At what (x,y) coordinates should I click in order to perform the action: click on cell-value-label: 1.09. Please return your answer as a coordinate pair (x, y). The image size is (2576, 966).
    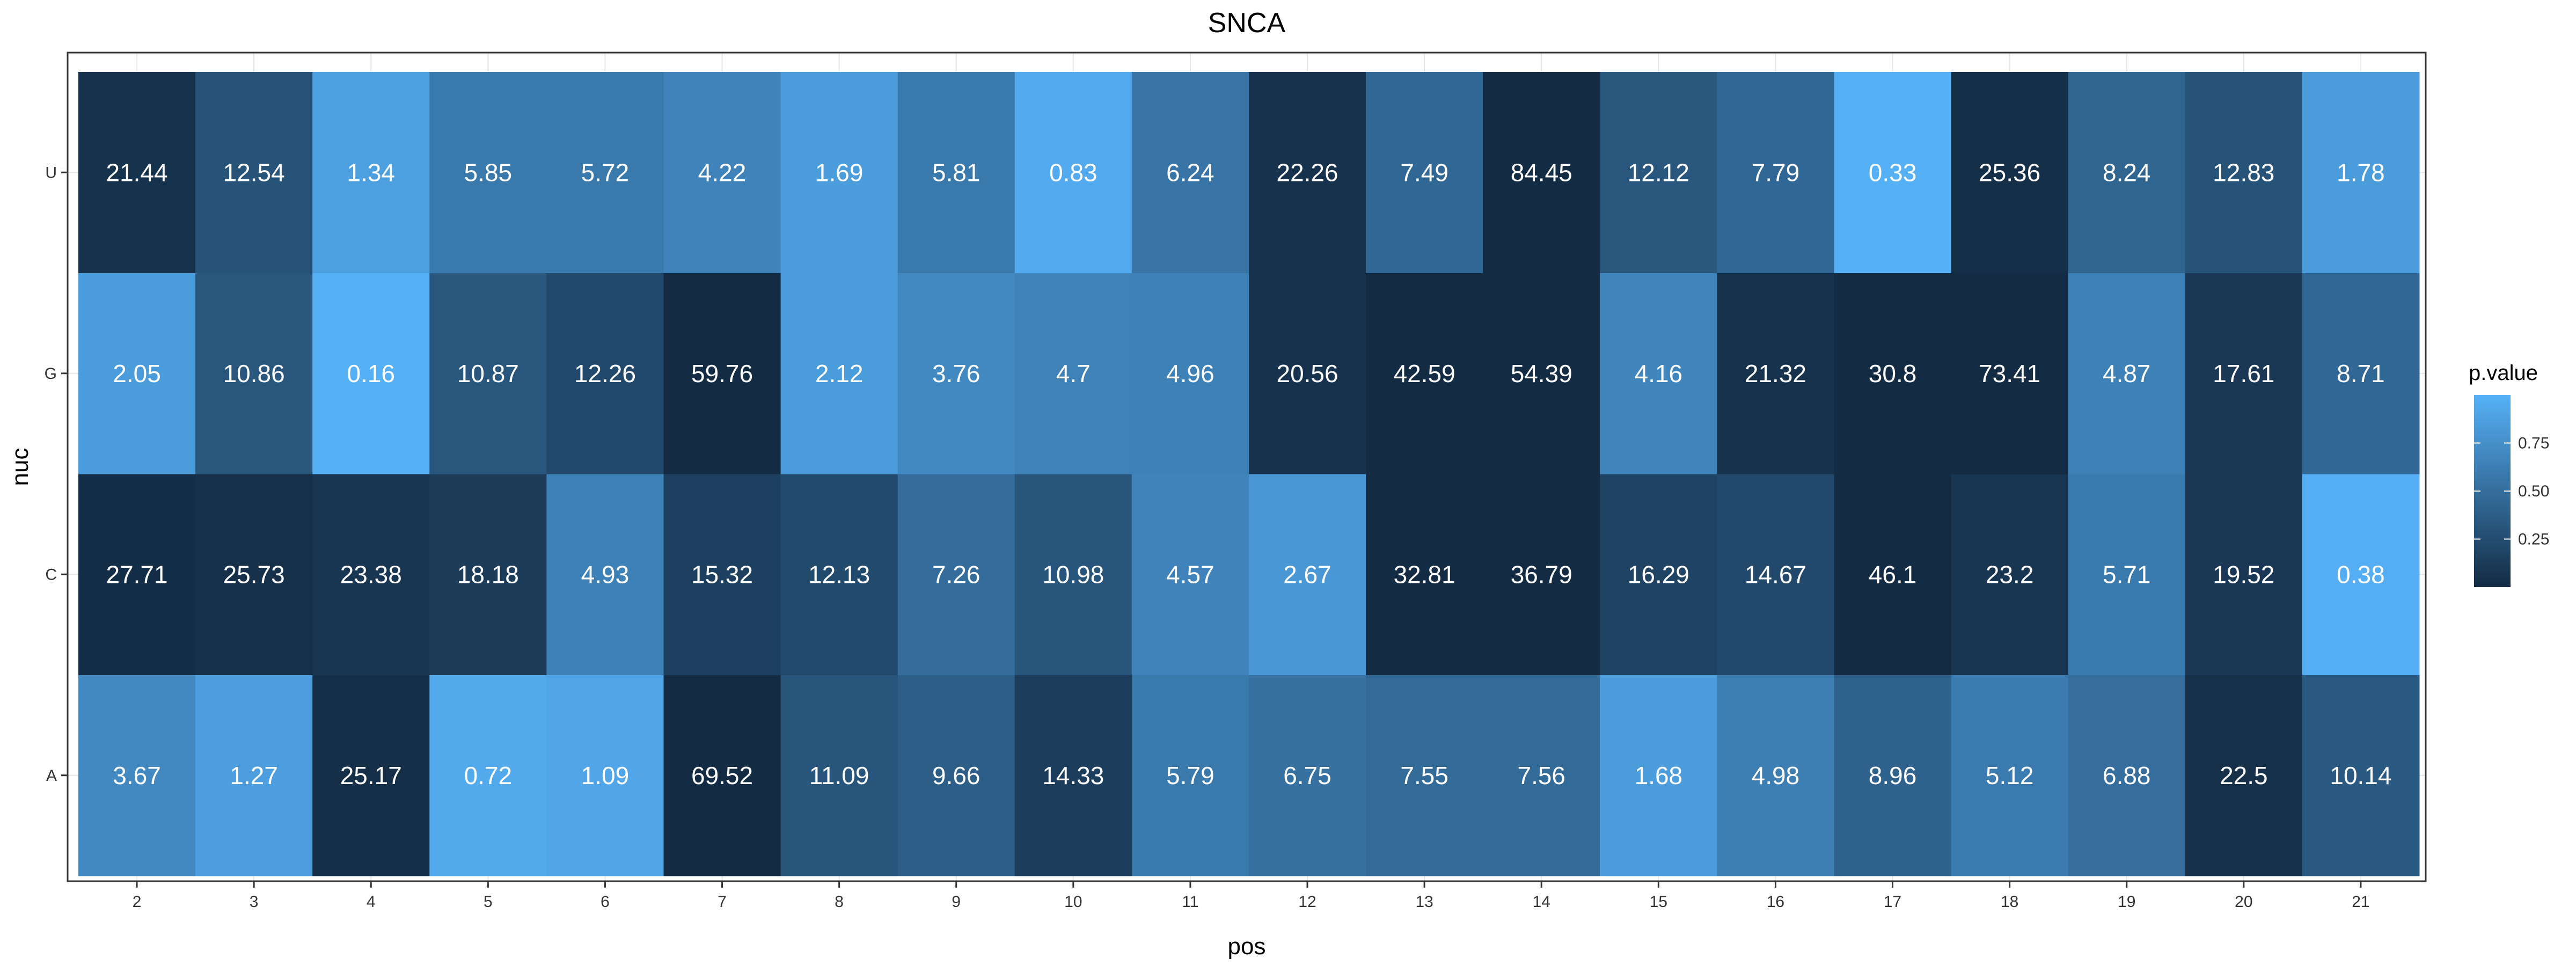
    Looking at the image, I should click on (605, 775).